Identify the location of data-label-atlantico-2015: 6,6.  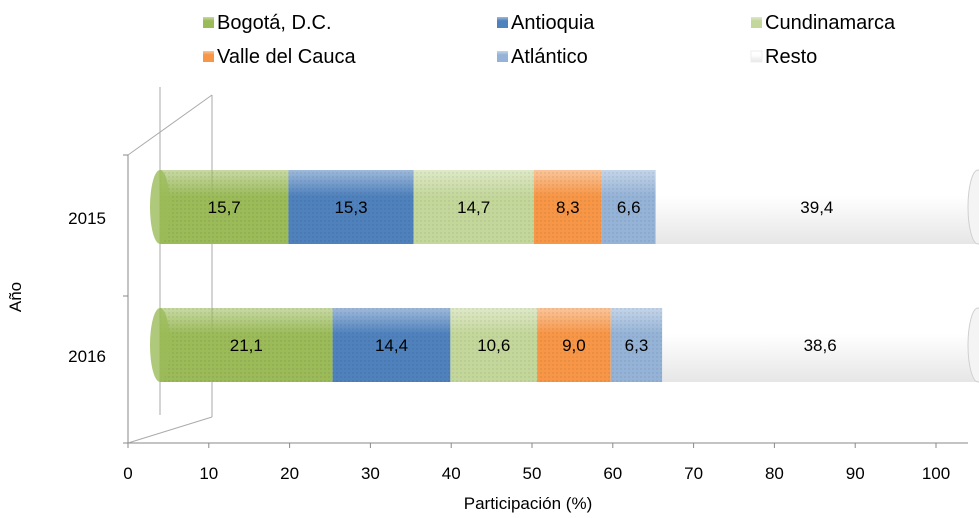
(629, 207).